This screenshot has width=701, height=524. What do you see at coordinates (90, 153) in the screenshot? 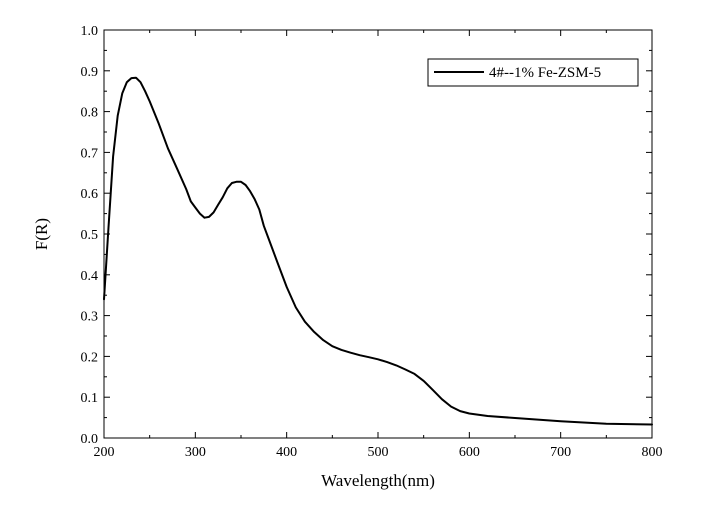
I see `y-tick-label: 0.7` at bounding box center [90, 153].